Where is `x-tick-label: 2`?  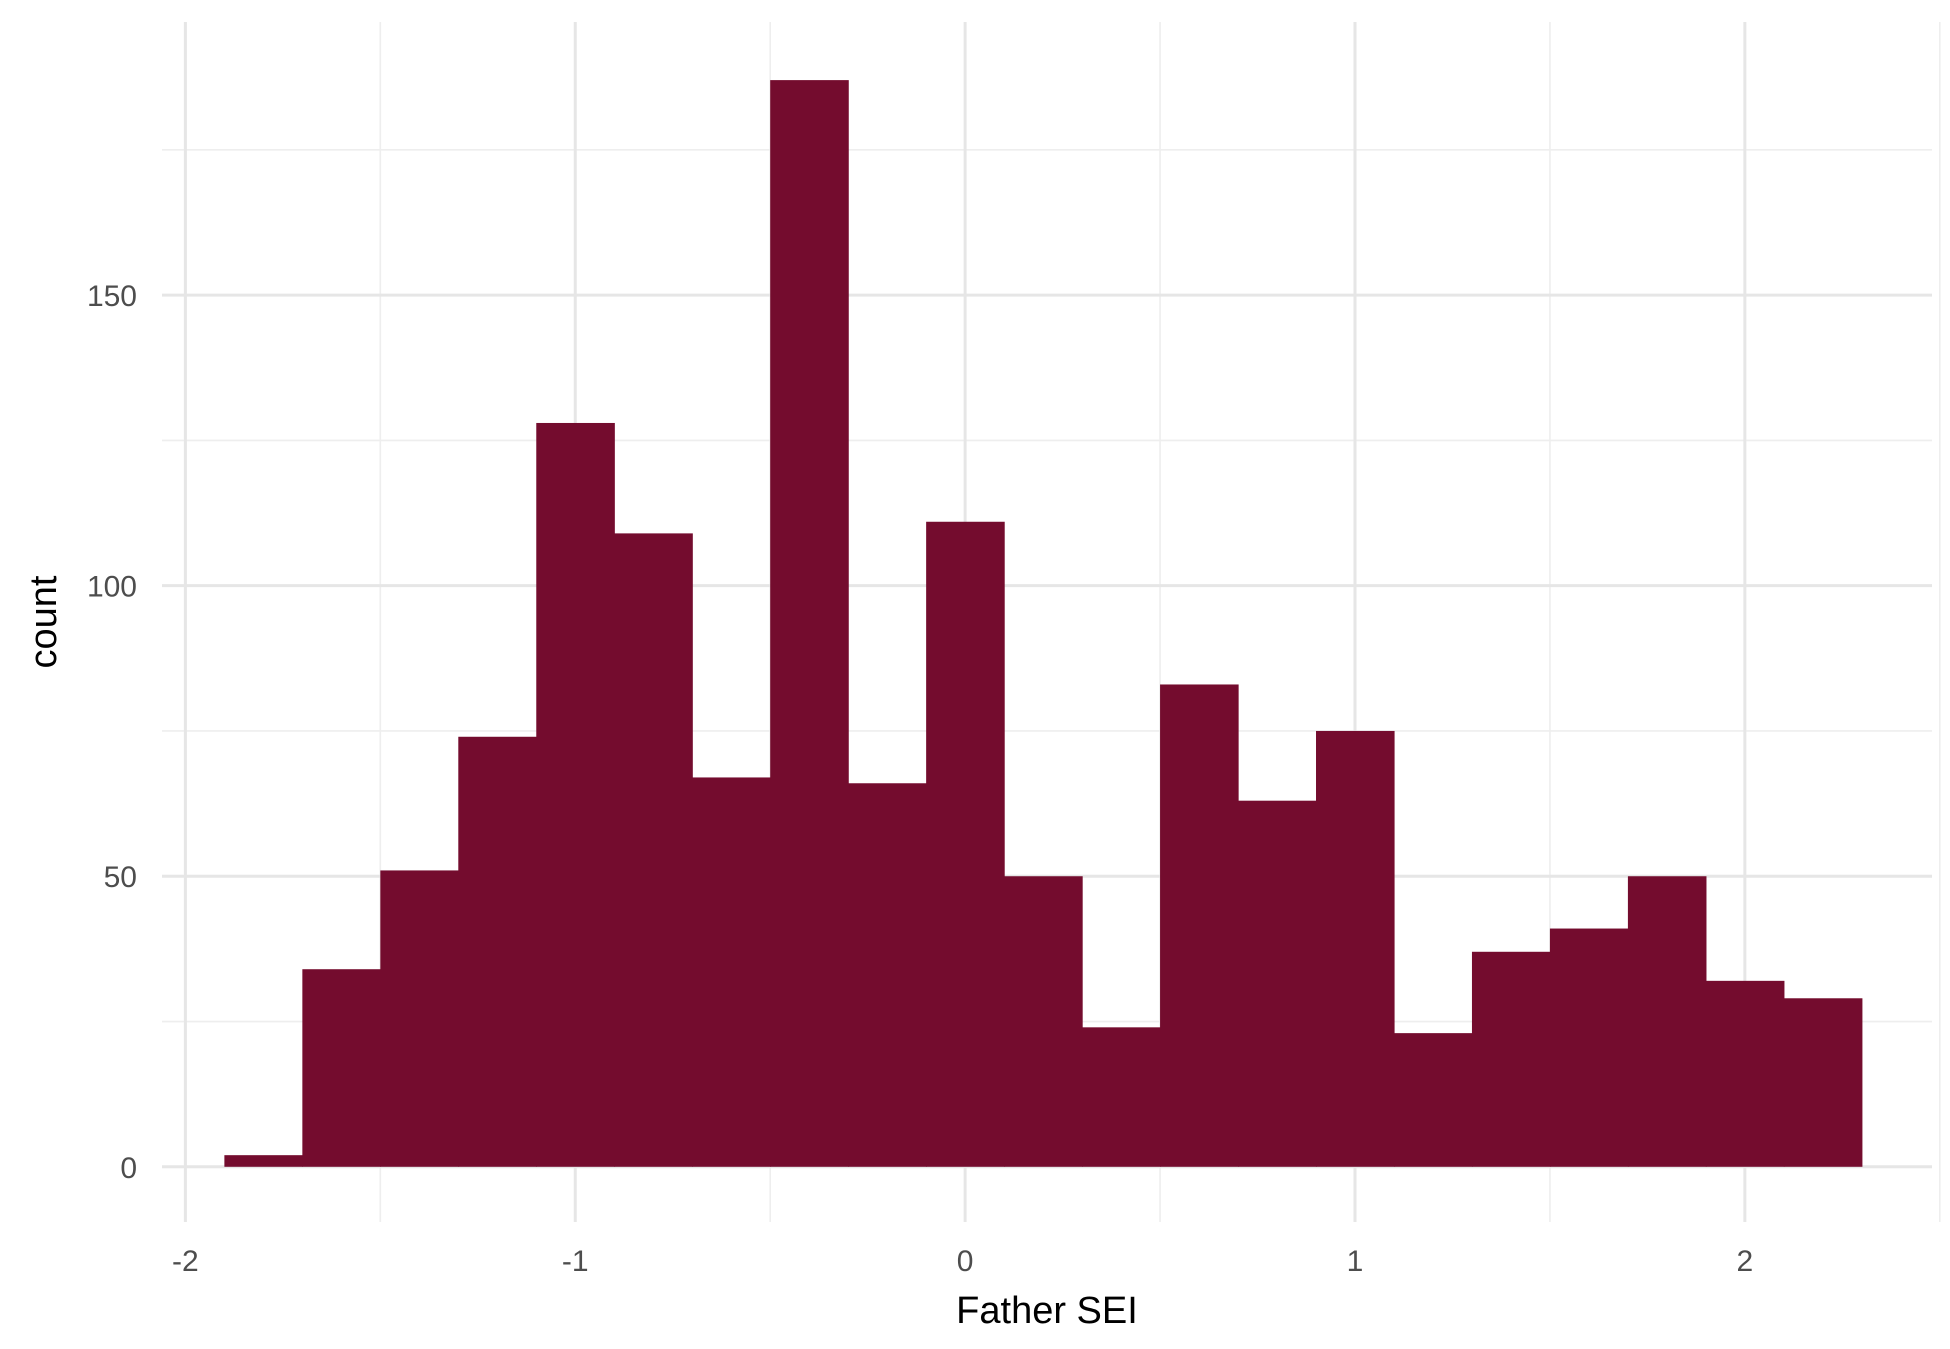 x-tick-label: 2 is located at coordinates (1745, 1261).